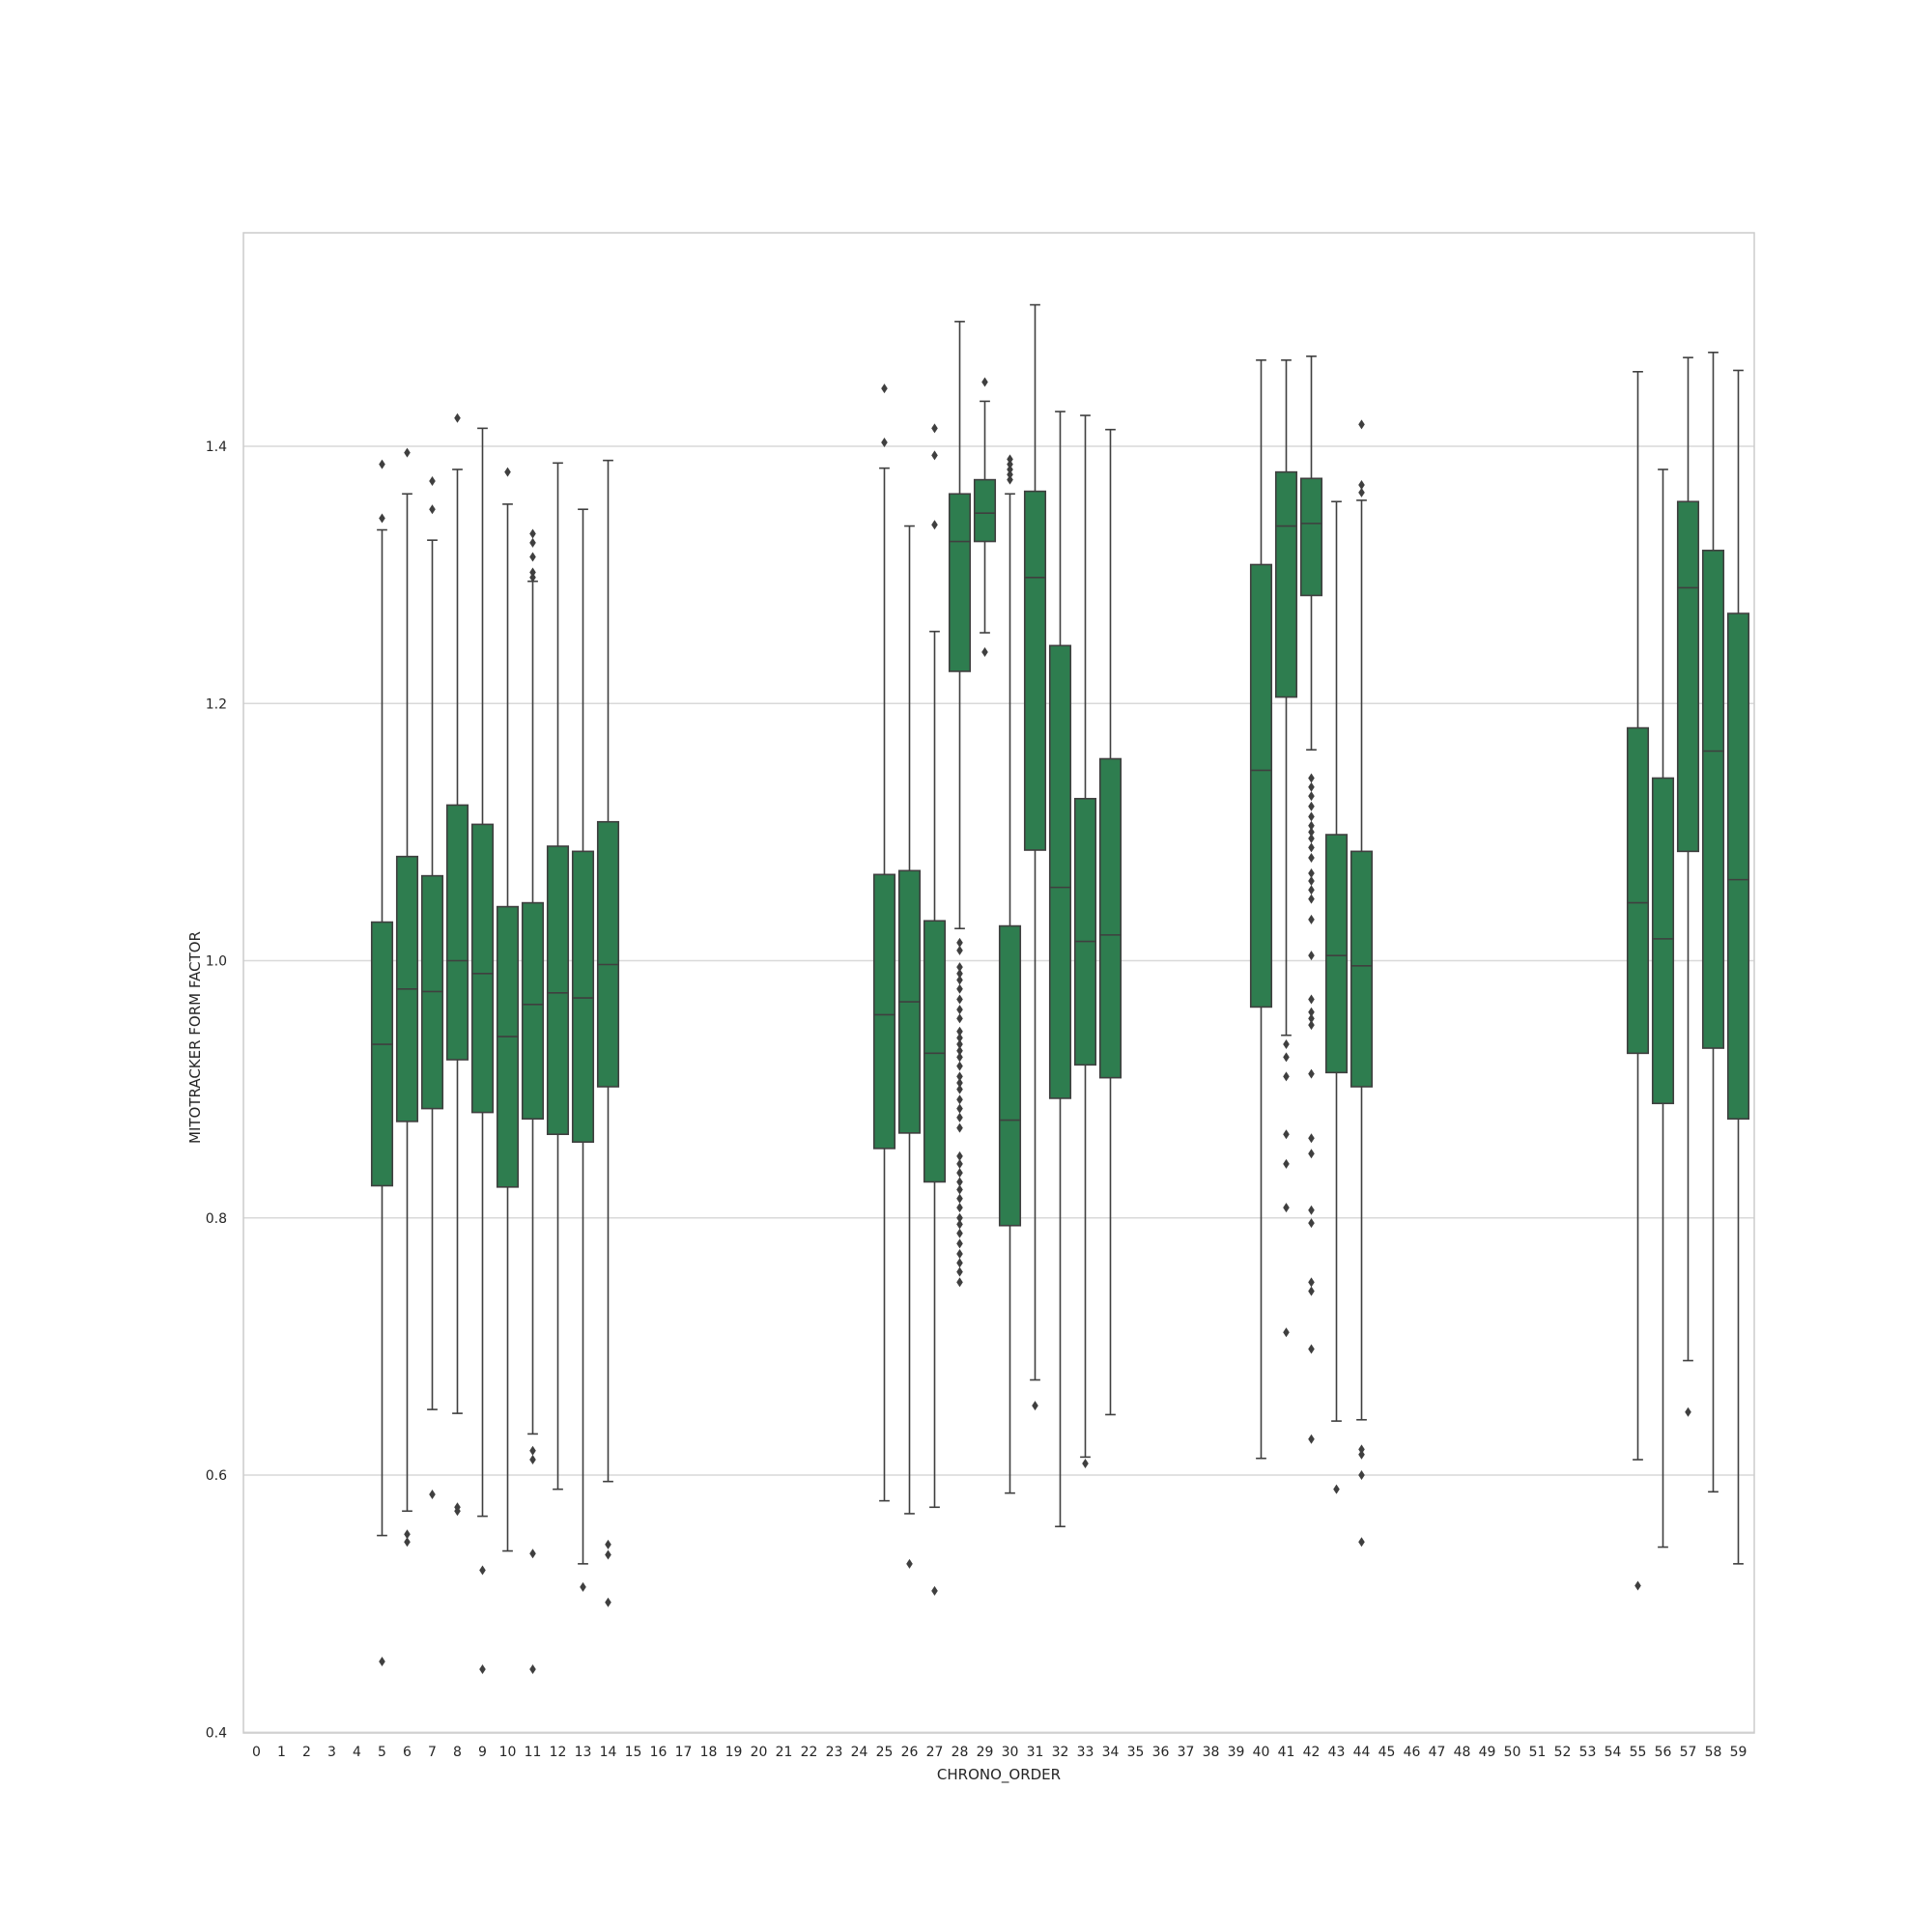  Describe the element at coordinates (1437, 1752) in the screenshot. I see `x-tick-label: 47` at that location.